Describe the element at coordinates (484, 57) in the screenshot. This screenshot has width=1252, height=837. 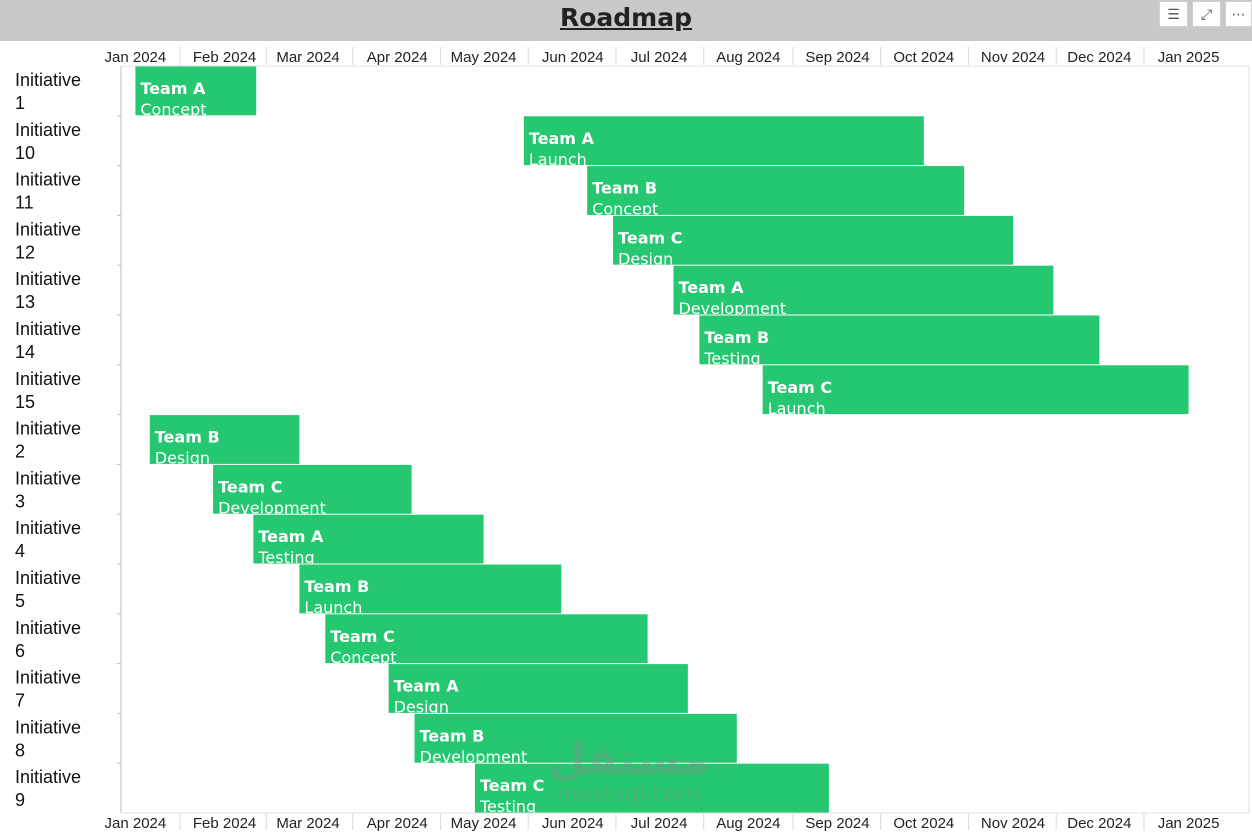
I see `x-tick-label-top: May 2024` at that location.